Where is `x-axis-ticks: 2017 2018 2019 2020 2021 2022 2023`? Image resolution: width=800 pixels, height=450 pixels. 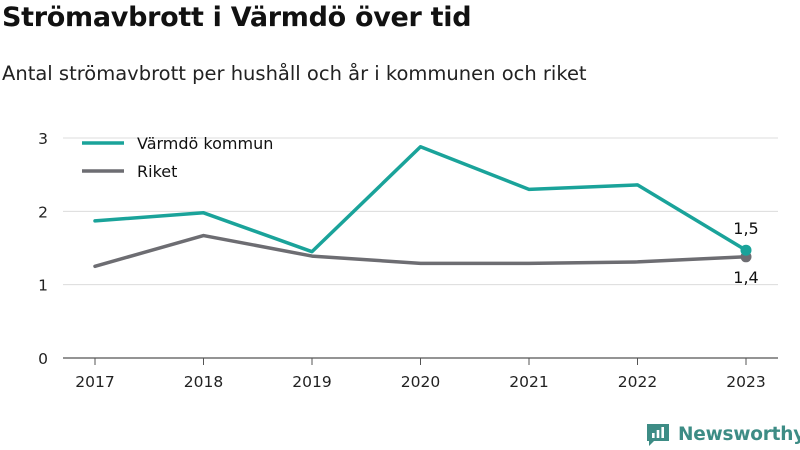 x-axis-ticks: 2017 2018 2019 2020 2021 2022 2023 is located at coordinates (420, 374).